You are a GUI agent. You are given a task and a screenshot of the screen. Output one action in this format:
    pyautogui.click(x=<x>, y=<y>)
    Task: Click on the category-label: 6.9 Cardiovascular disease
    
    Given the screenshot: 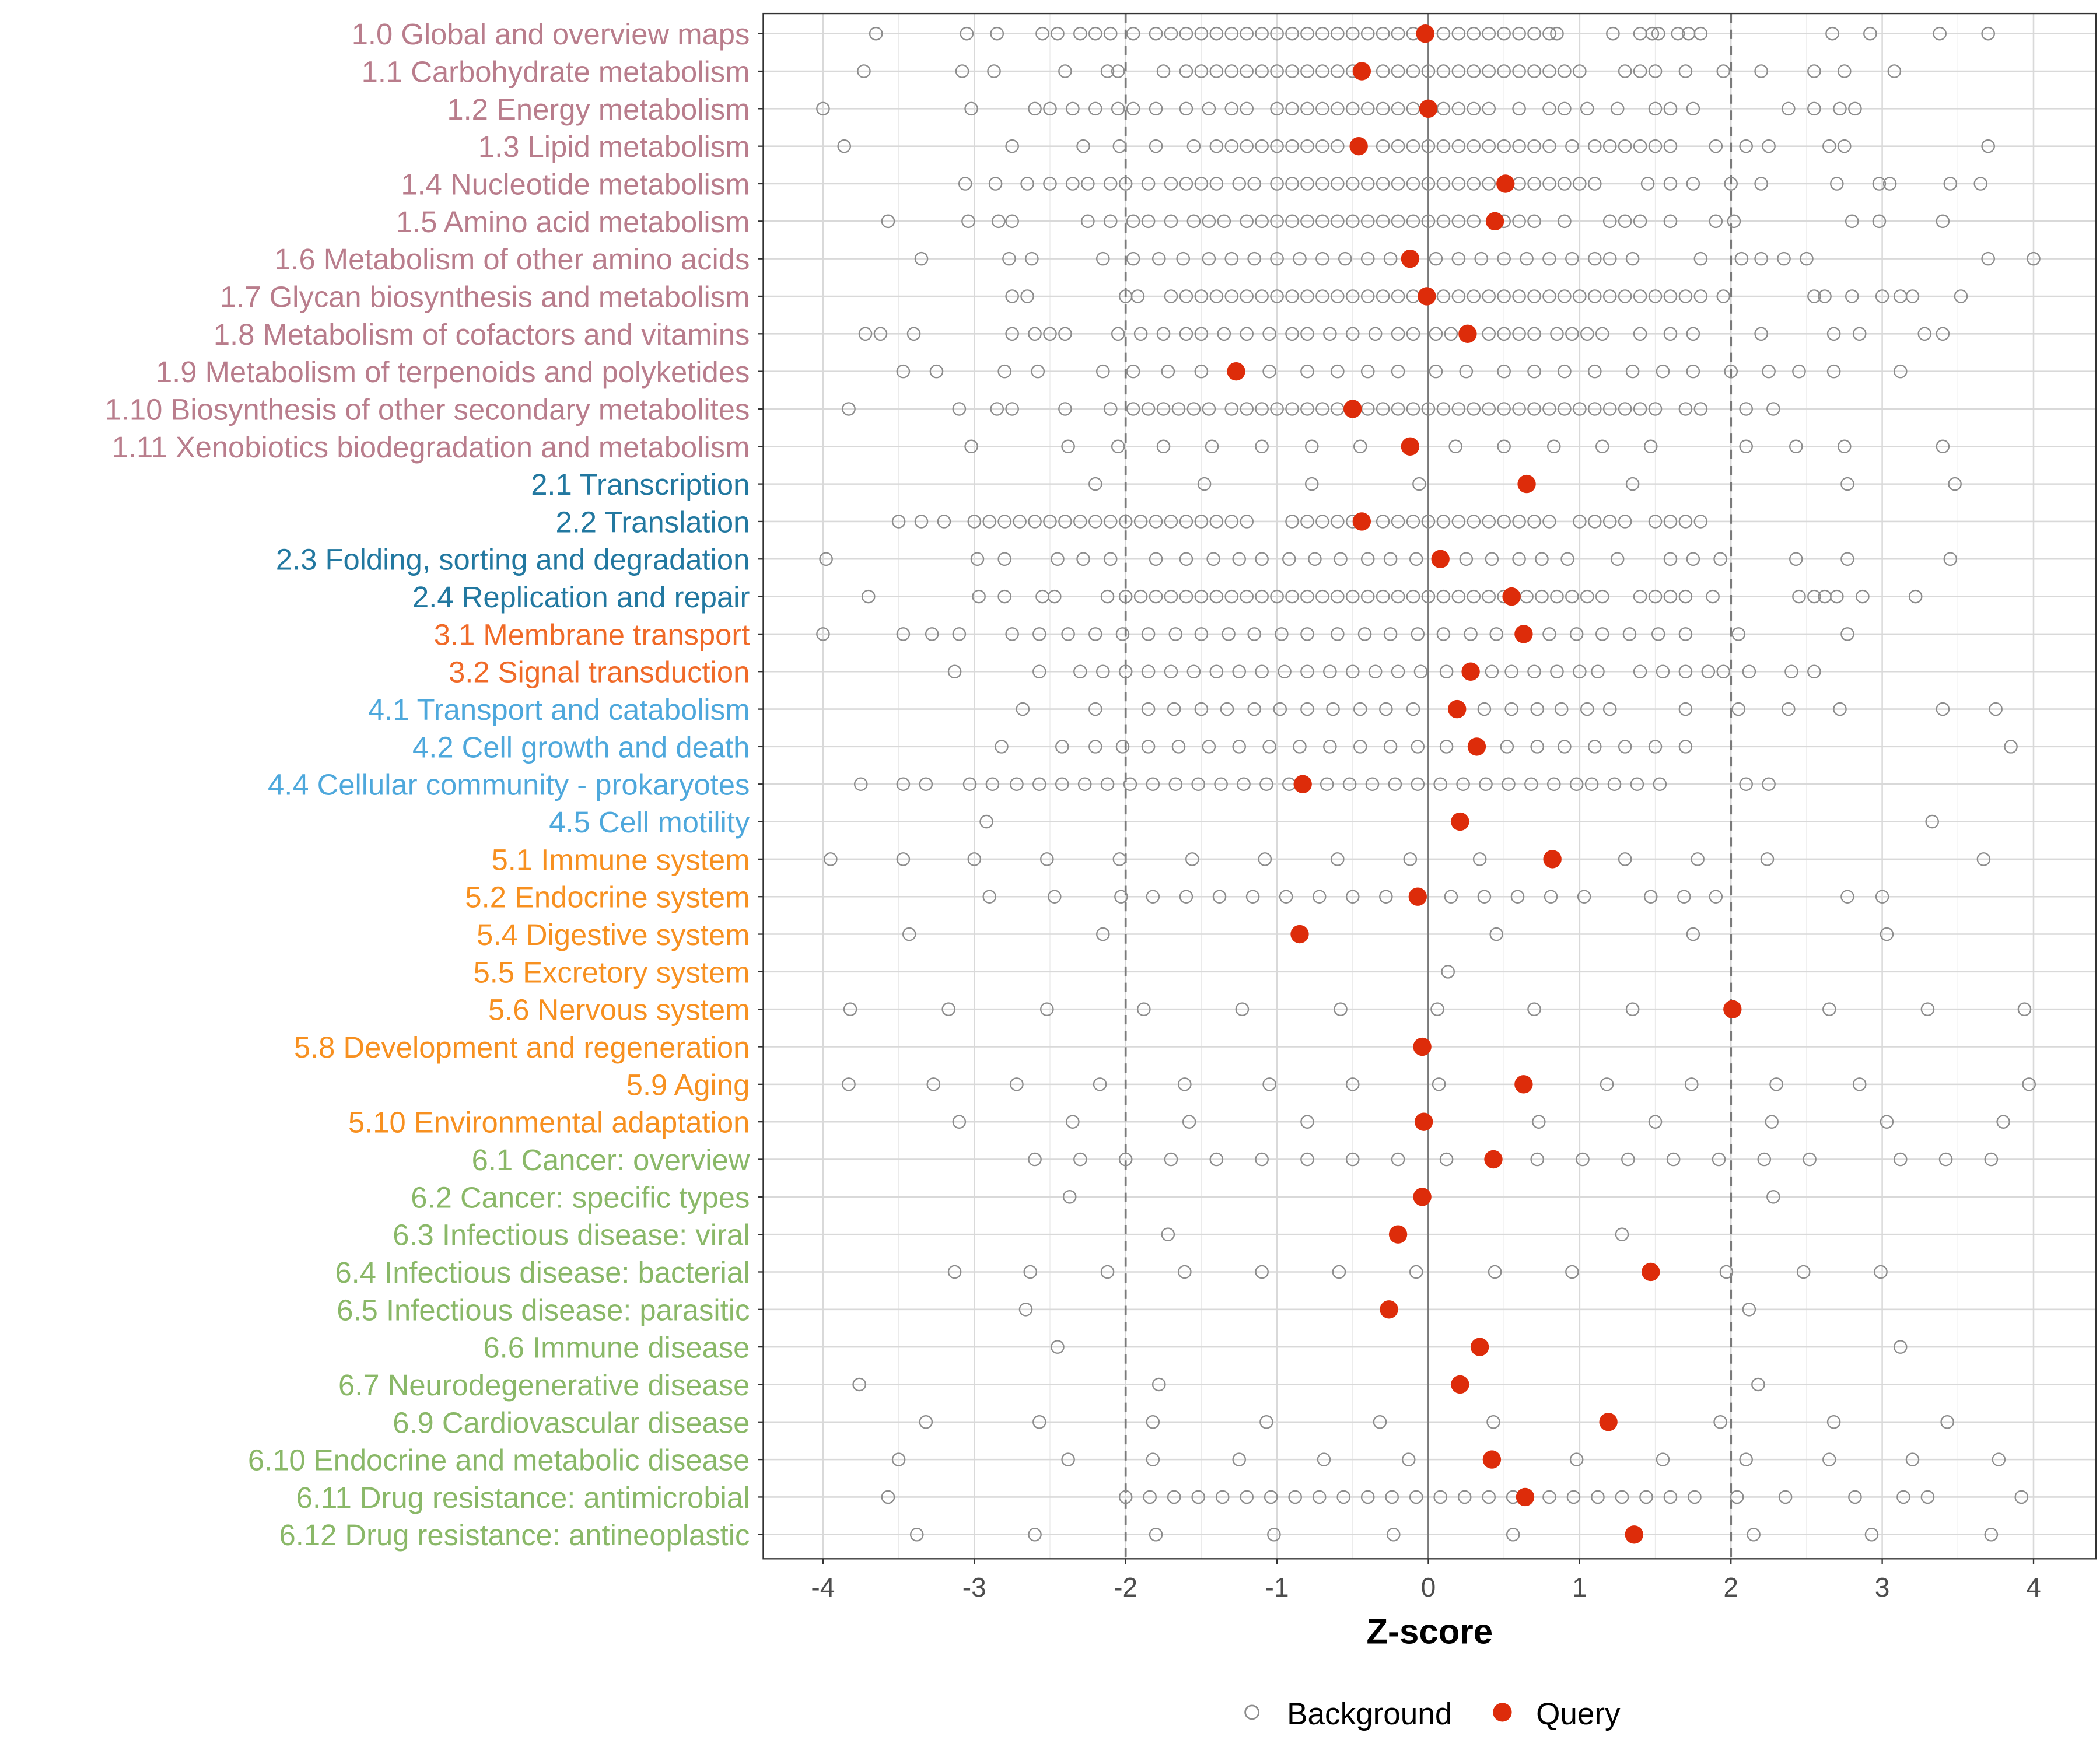 What is the action you would take?
    pyautogui.click(x=571, y=1422)
    